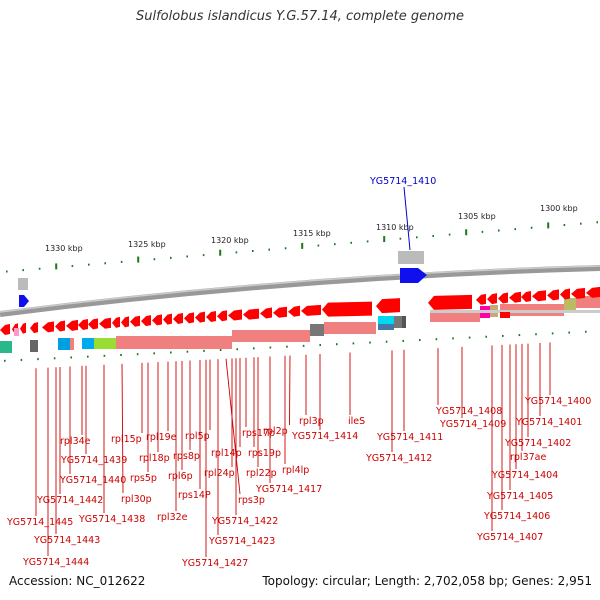  Describe the element at coordinates (219, 473) in the screenshot. I see `gene-label: rpl24p` at that location.